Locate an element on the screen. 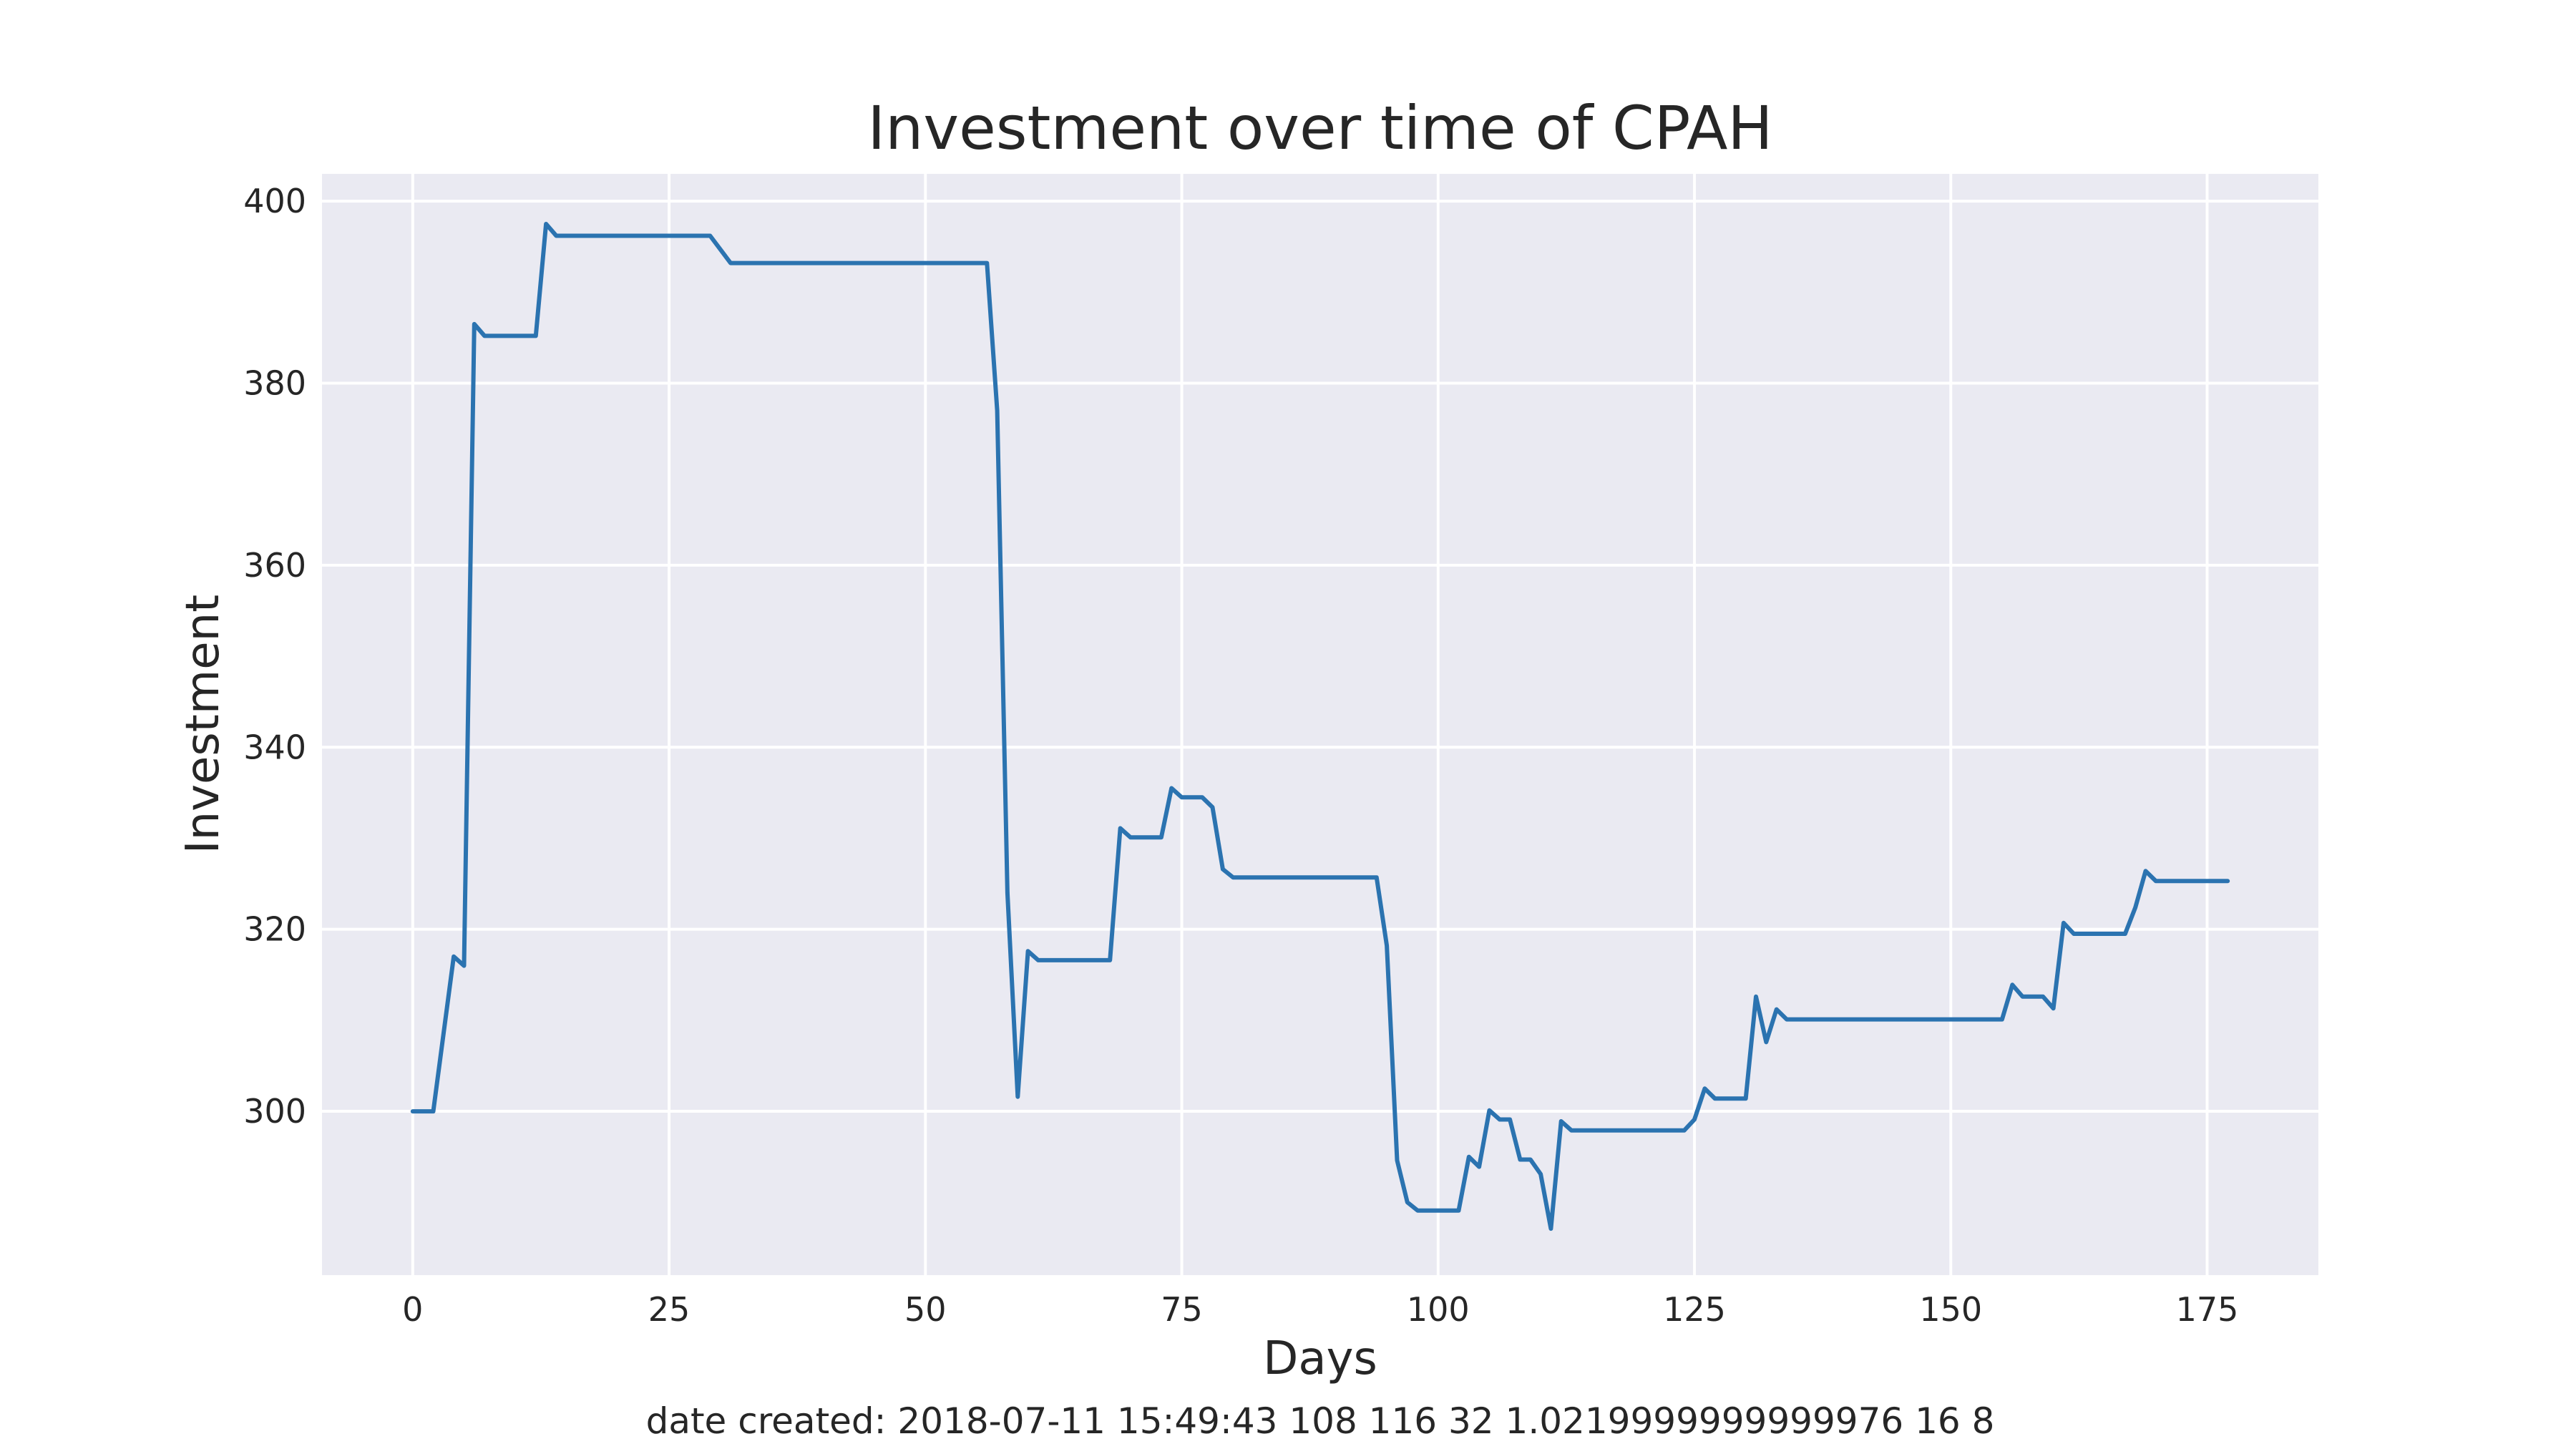 Image resolution: width=2576 pixels, height=1449 pixels. x-tick-labels: 0 25 50 75 100 125 150 175 is located at coordinates (1320, 1309).